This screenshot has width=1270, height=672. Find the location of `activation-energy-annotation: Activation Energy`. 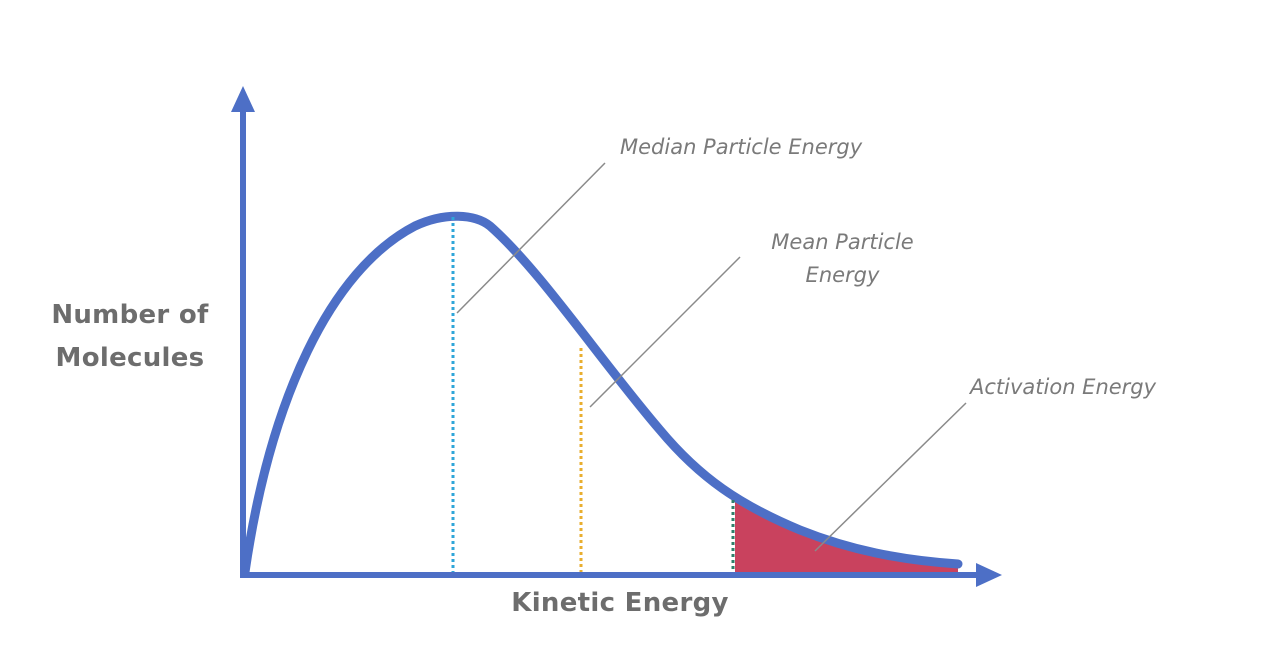

activation-energy-annotation: Activation Energy is located at coordinates (1063, 387).